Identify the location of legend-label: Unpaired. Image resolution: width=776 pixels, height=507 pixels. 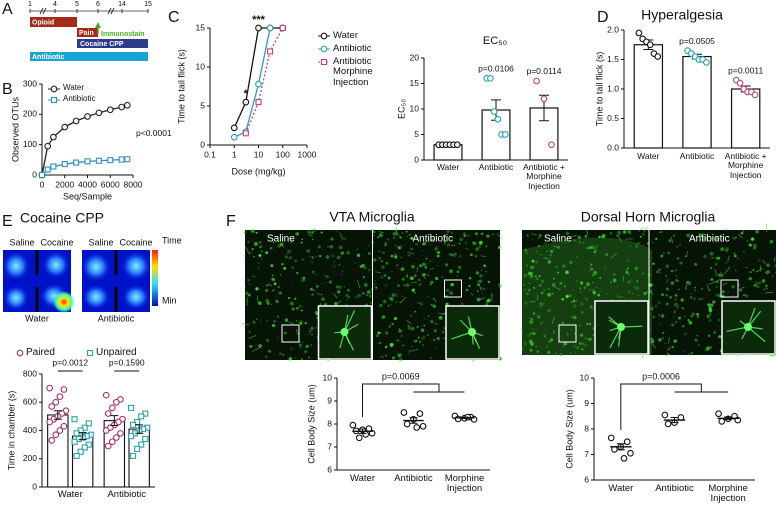
(116, 352).